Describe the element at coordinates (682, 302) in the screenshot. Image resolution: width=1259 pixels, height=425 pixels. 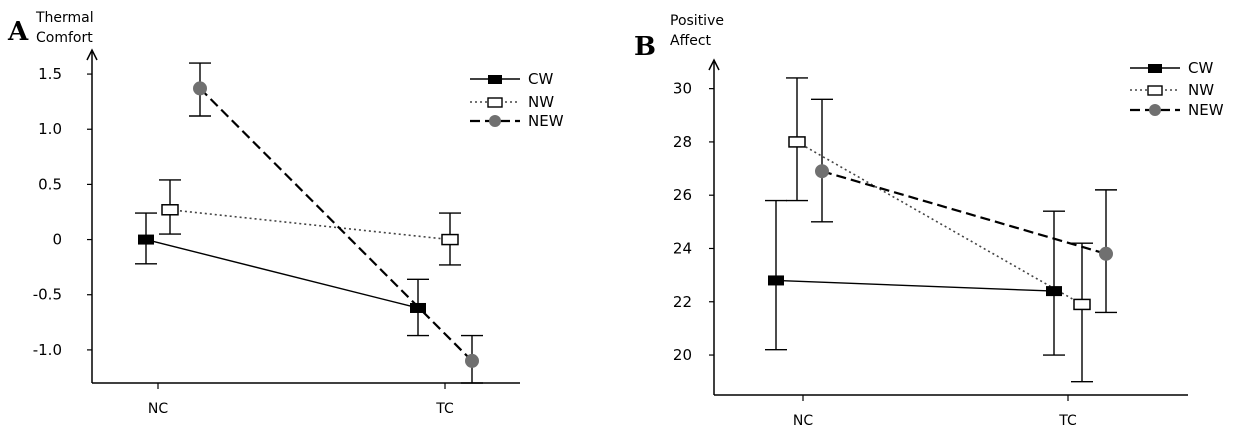
I see `y-tick-label: 22` at that location.